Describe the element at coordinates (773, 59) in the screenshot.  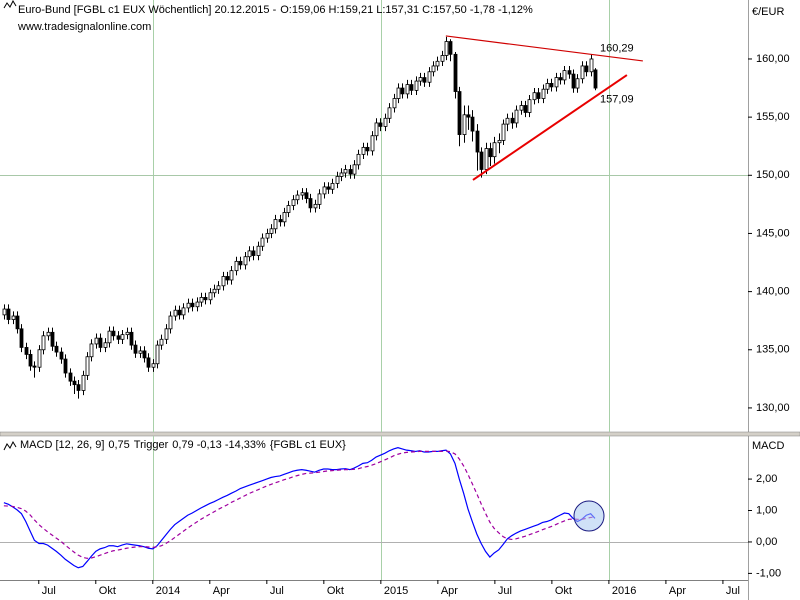
I see `y-tick-label: 160,00` at that location.